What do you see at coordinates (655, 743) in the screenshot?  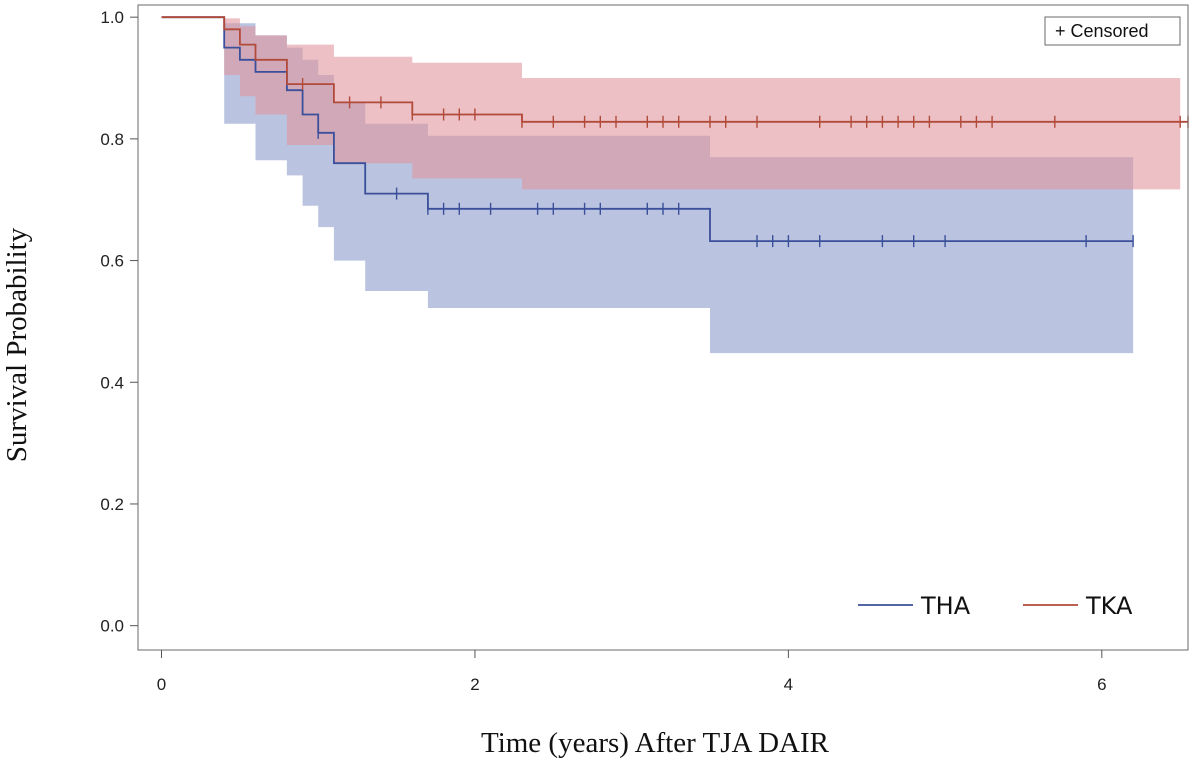 I see `x-axis-title: Time (years) After TJA DAIR` at bounding box center [655, 743].